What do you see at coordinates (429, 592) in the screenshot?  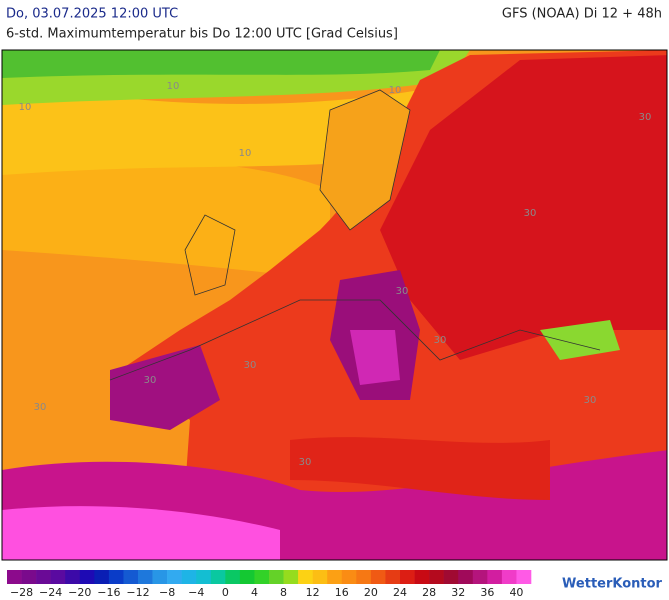 I see `colorbar-label: 28` at bounding box center [429, 592].